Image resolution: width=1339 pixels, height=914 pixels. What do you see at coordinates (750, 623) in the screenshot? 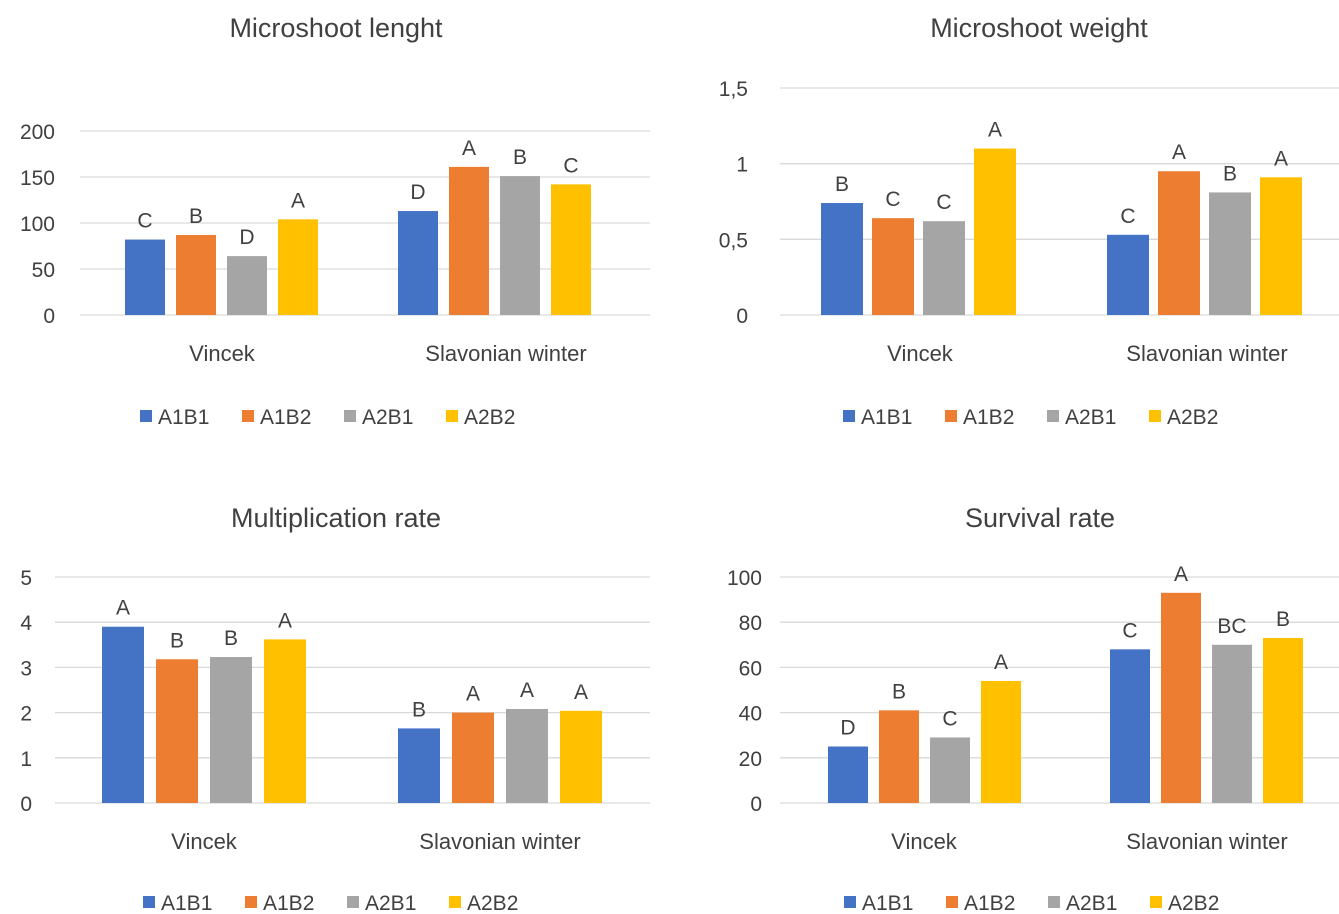
I see `y-tick-label: 80` at bounding box center [750, 623].